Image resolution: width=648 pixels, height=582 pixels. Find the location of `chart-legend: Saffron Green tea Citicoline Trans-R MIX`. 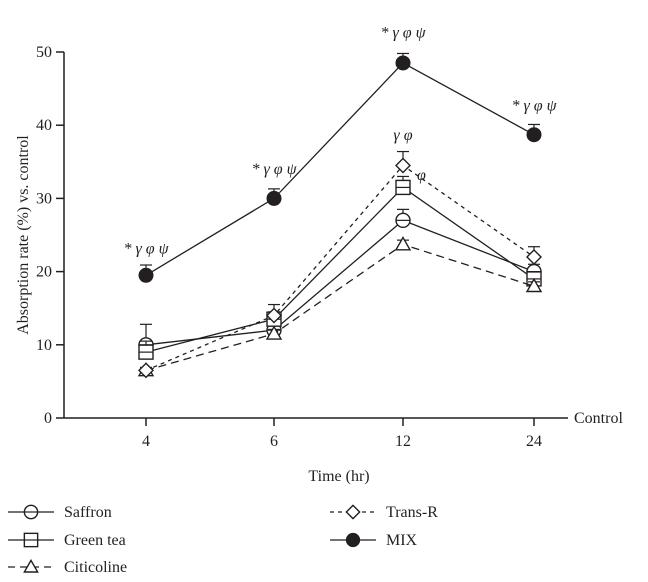

chart-legend: Saffron Green tea Citicoline Trans-R MIX is located at coordinates (223, 540).